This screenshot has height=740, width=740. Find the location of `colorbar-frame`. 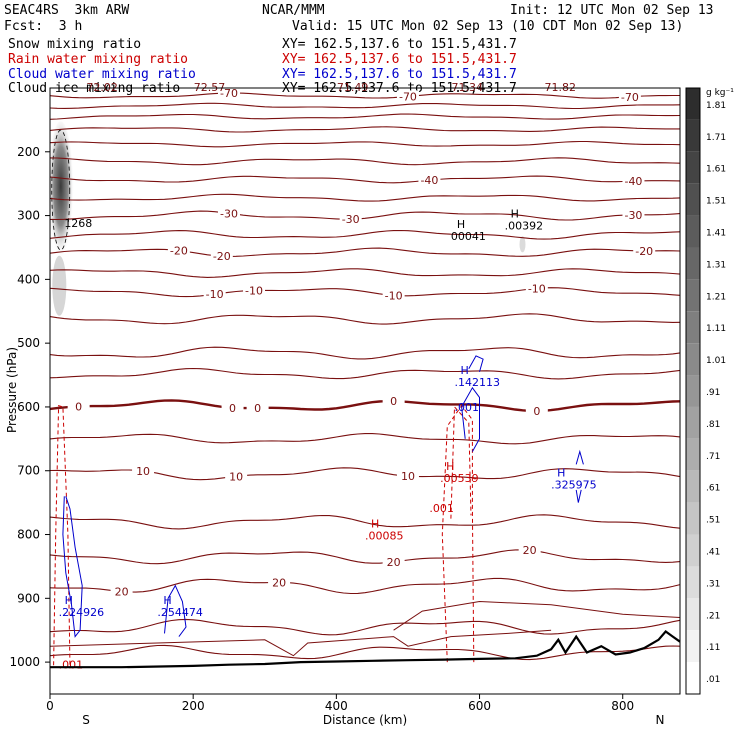

colorbar-frame is located at coordinates (693, 391).